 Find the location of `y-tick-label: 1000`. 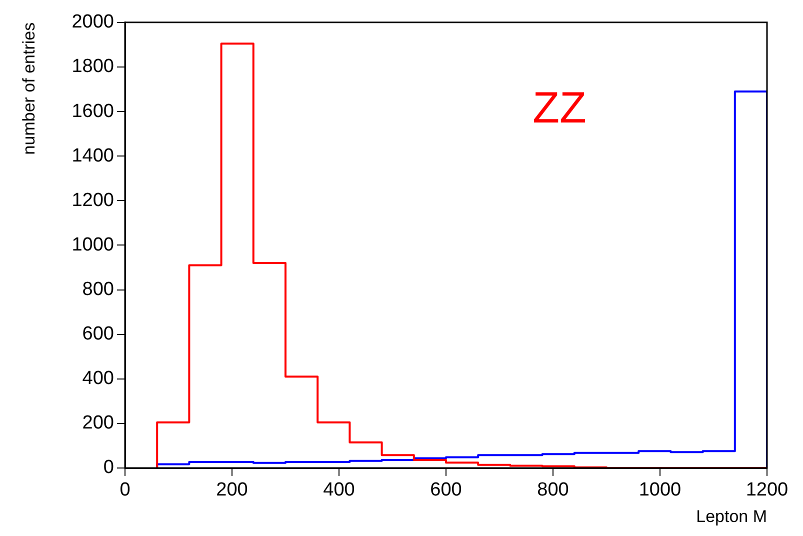

y-tick-label: 1000 is located at coordinates (93, 245).